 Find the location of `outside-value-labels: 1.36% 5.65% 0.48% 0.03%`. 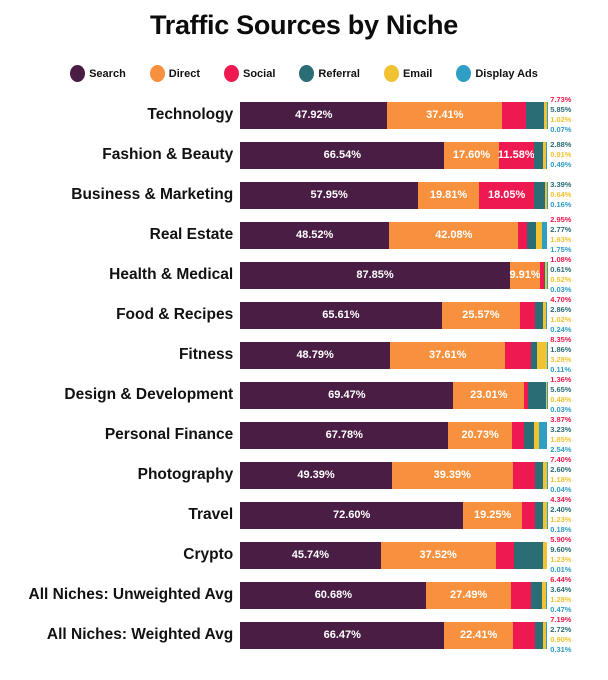

outside-value-labels: 1.36% 5.65% 0.48% 0.03% is located at coordinates (577, 395).